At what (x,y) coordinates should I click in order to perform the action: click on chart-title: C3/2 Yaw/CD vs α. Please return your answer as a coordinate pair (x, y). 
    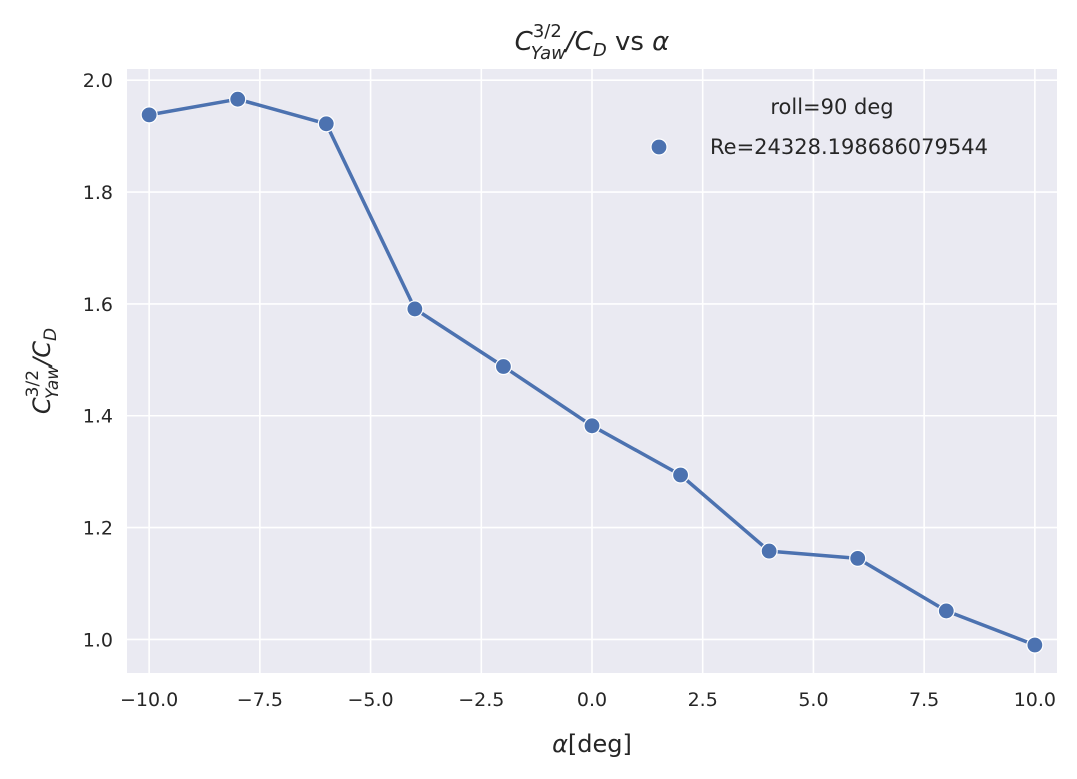
    Looking at the image, I should click on (592, 42).